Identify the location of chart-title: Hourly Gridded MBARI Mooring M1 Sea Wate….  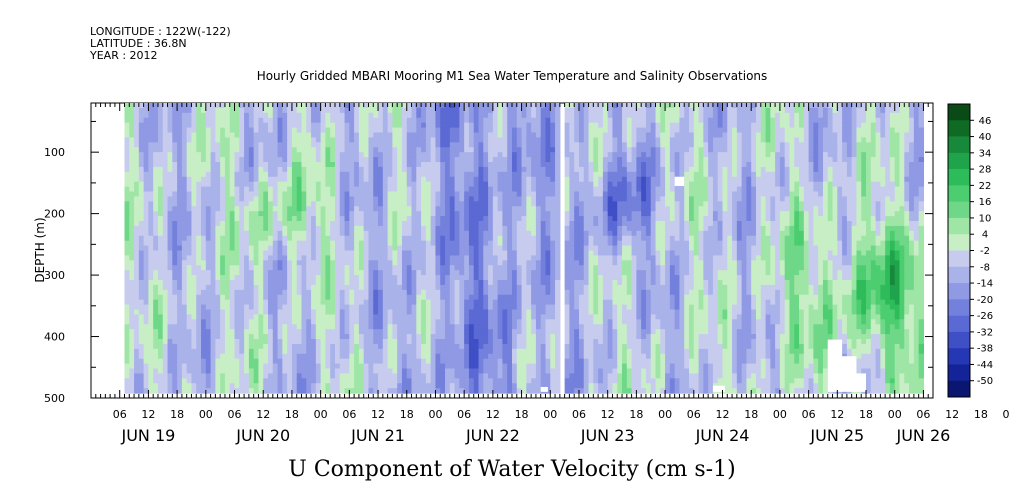
(512, 76).